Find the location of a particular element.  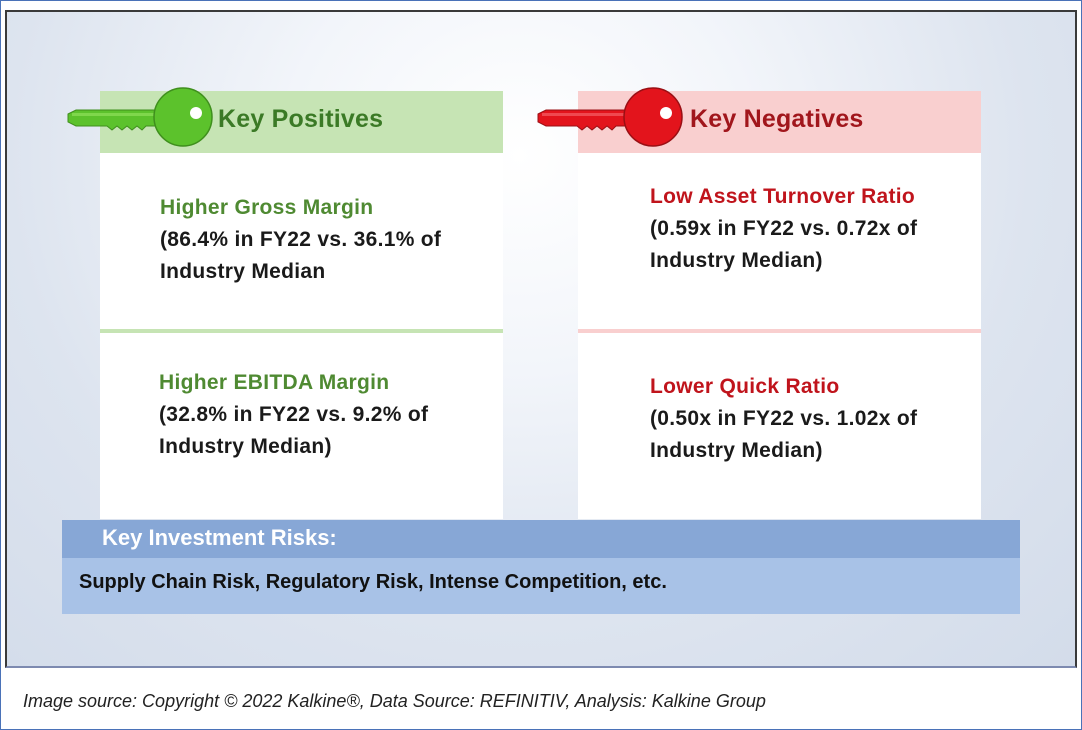

positives-header: Key Positives is located at coordinates (301, 122).